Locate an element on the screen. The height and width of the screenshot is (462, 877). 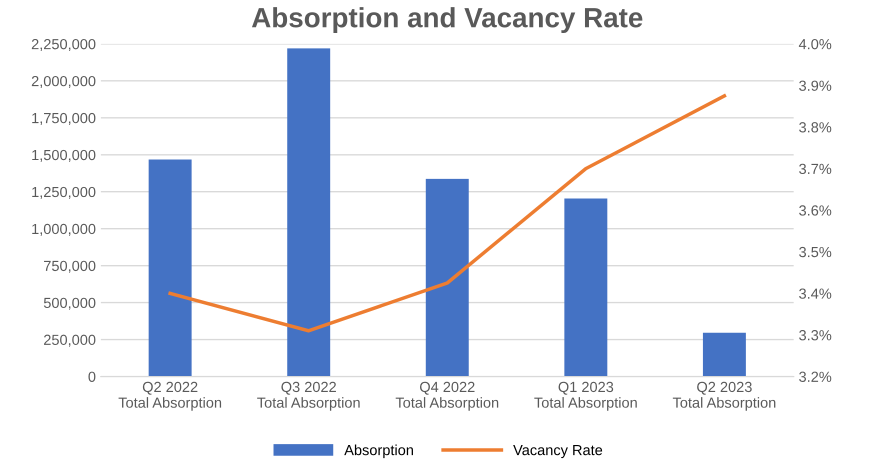
legend-label: Absorption is located at coordinates (378, 451).